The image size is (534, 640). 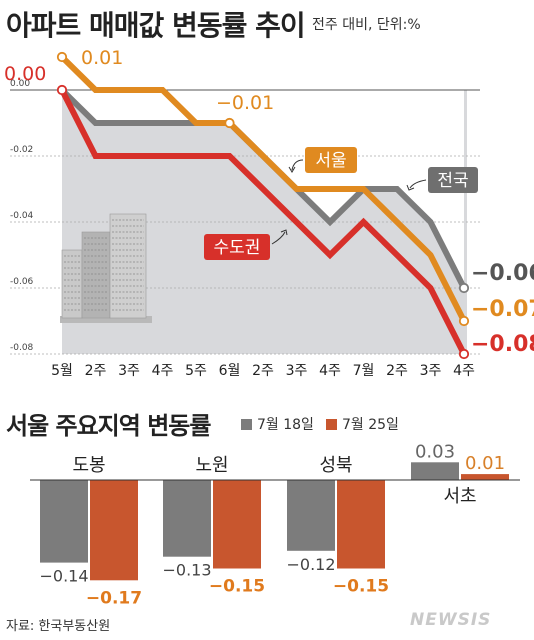 What do you see at coordinates (464, 288) in the screenshot?
I see `marker-national-end` at bounding box center [464, 288].